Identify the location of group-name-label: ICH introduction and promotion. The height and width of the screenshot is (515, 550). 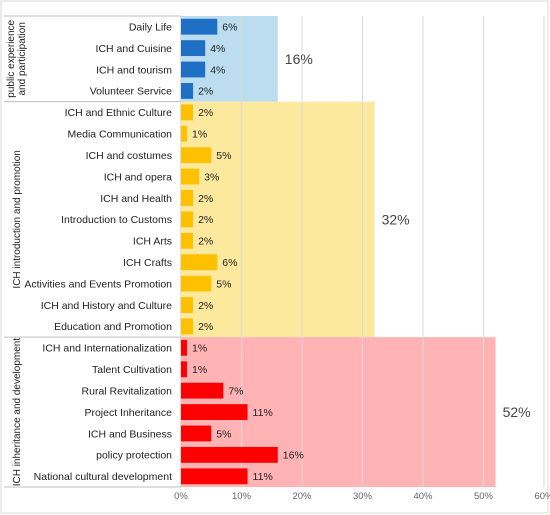
(17, 219).